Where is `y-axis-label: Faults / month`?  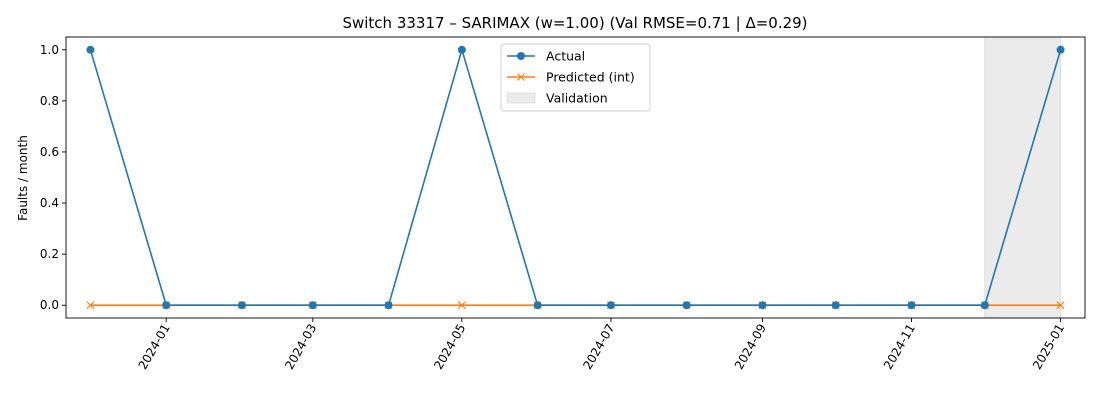 y-axis-label: Faults / month is located at coordinates (23, 178).